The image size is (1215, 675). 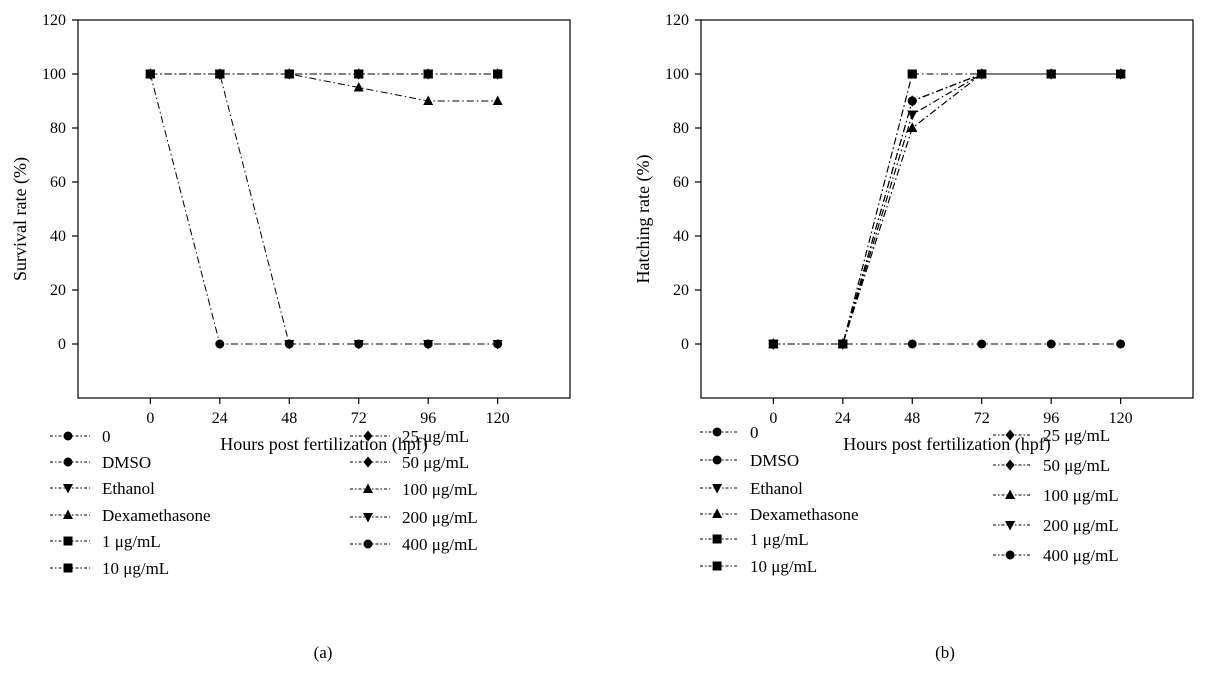 I want to click on legend-entry: Ethanol, so click(x=102, y=488).